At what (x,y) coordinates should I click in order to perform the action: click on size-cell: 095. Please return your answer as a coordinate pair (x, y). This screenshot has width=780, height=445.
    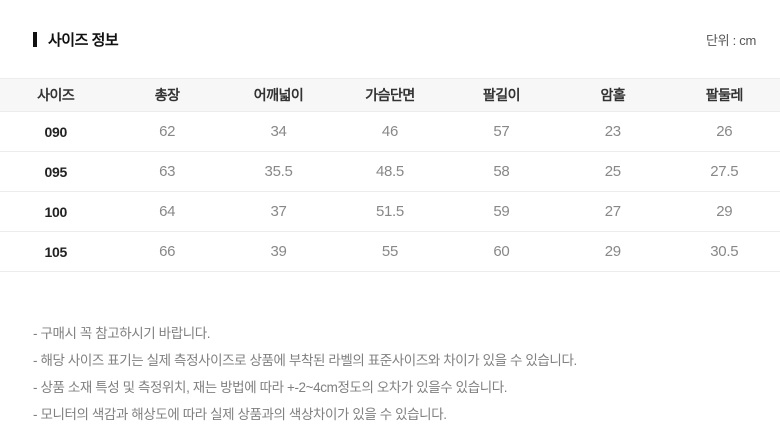
    Looking at the image, I should click on (56, 171).